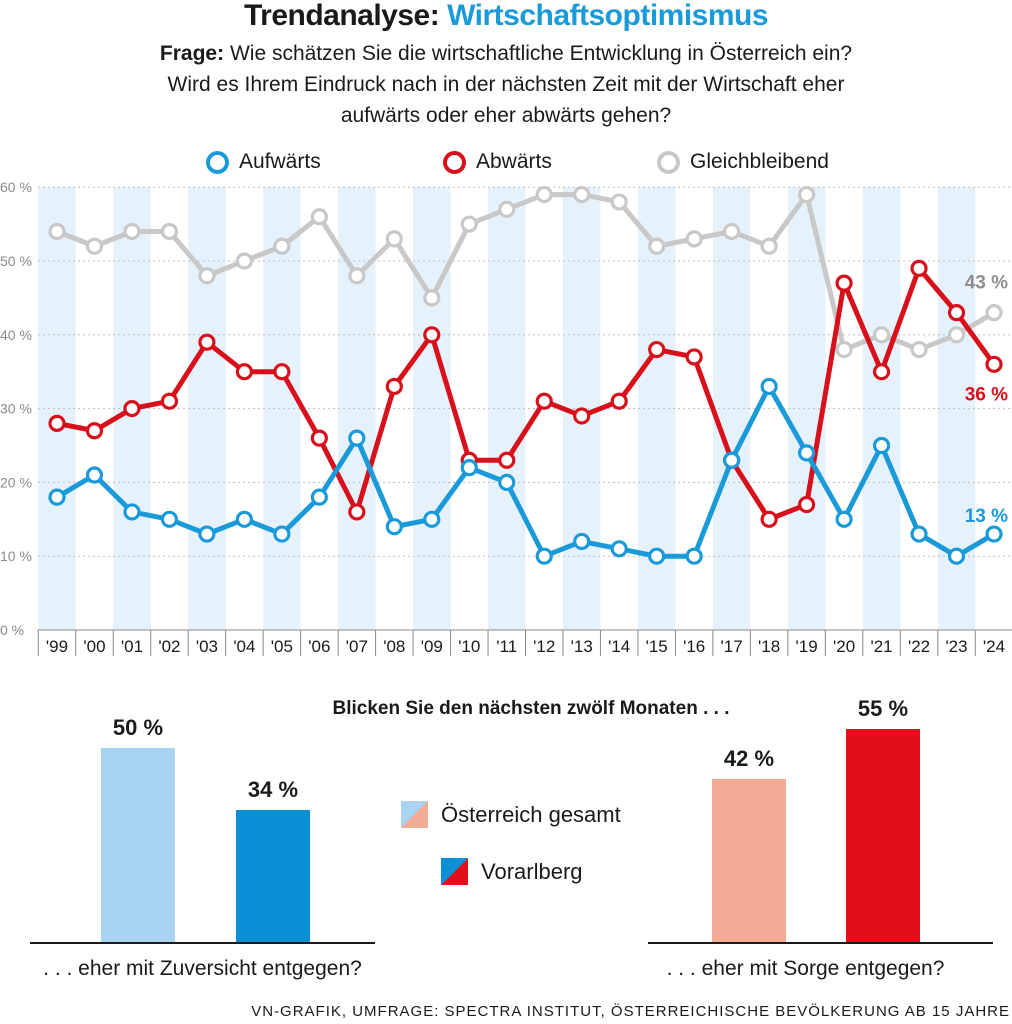  What do you see at coordinates (986, 516) in the screenshot?
I see `end-label-up: 13 %` at bounding box center [986, 516].